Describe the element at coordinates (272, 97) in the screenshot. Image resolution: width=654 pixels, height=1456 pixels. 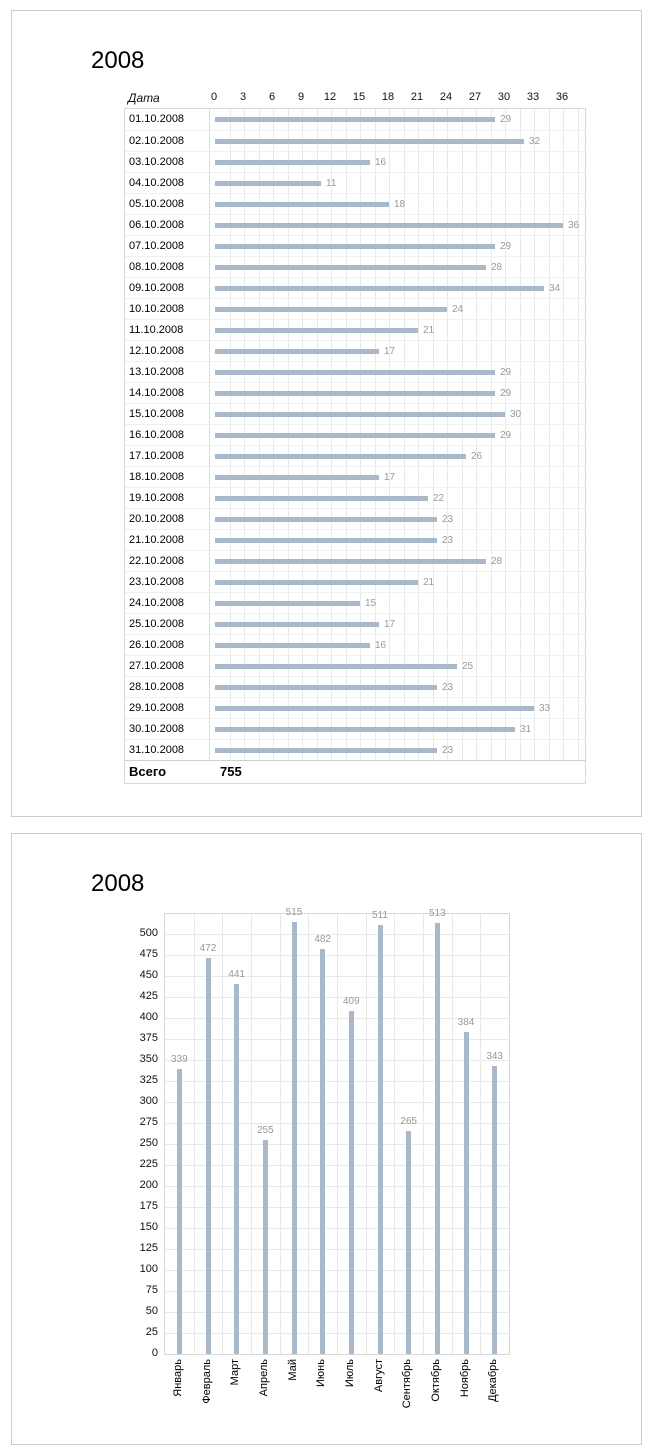
I see `x-tick-label: 6` at that location.